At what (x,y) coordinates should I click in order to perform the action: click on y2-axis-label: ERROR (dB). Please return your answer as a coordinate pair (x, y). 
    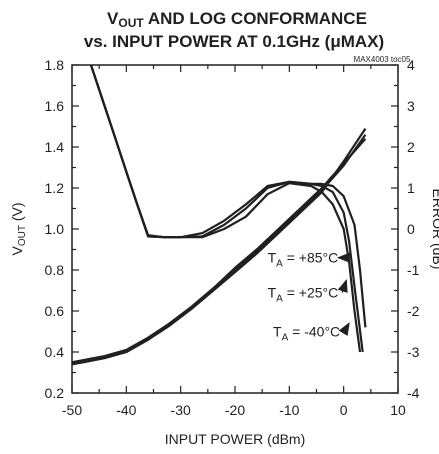
    Looking at the image, I should click on (434, 229).